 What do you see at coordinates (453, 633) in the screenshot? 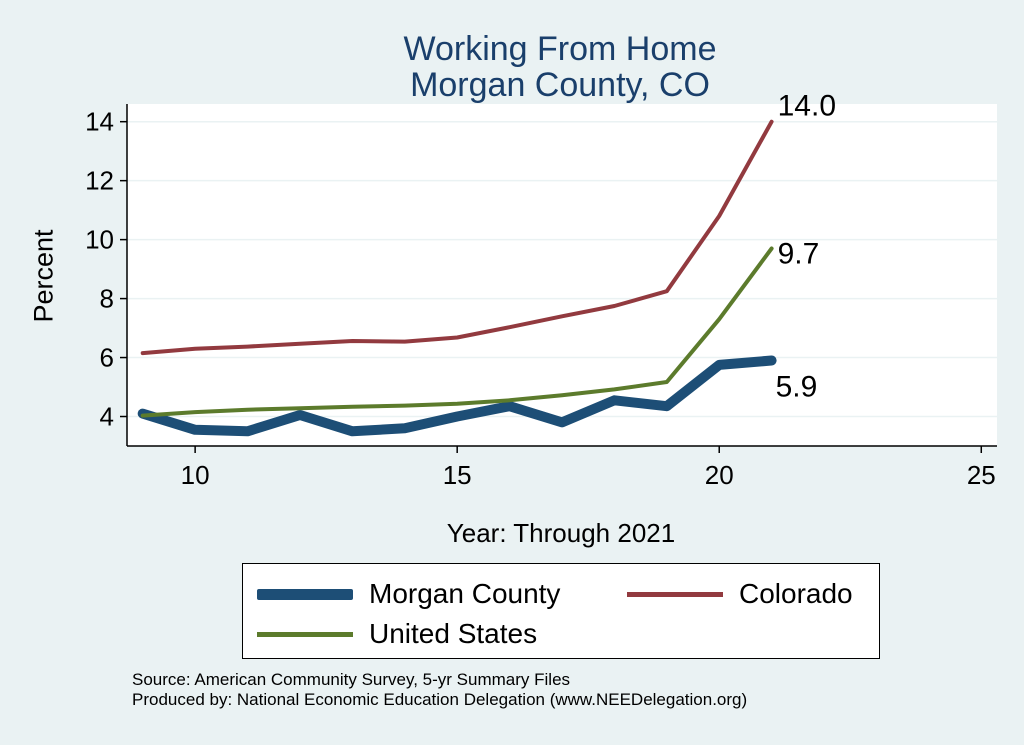
I see `legend-label-united-states: United States` at bounding box center [453, 633].